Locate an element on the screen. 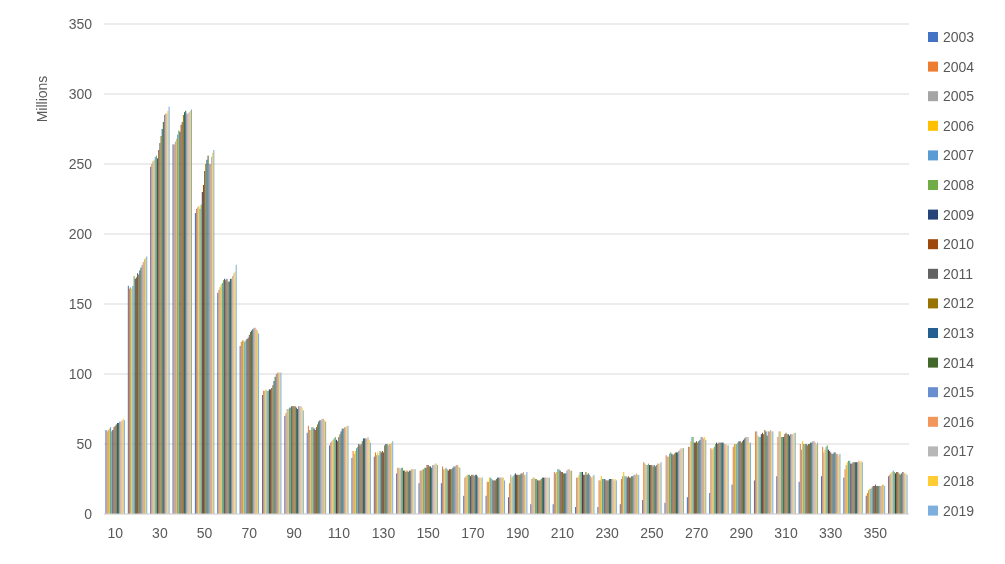 This screenshot has height=564, width=1005. x-tick-label: 190 is located at coordinates (518, 533).